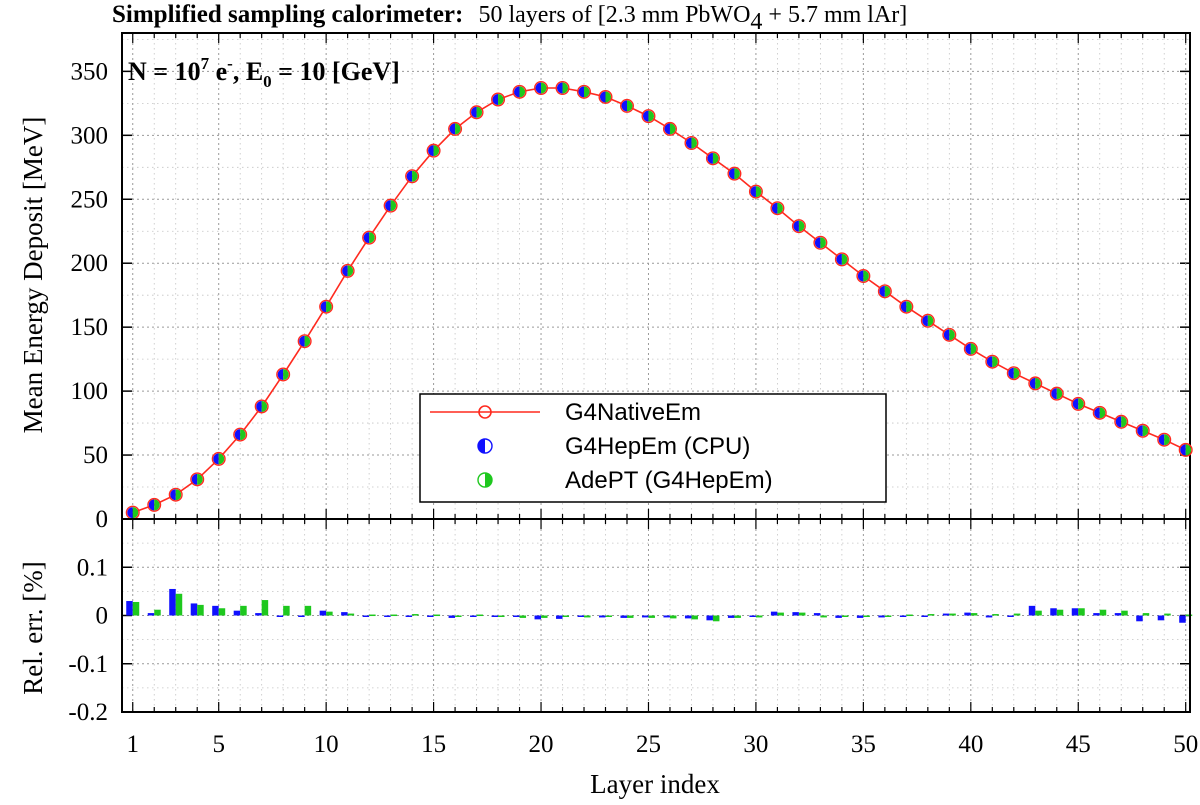 This screenshot has height=805, width=1200. What do you see at coordinates (230, 63) in the screenshot?
I see `annotation-particle-charge: -` at bounding box center [230, 63].